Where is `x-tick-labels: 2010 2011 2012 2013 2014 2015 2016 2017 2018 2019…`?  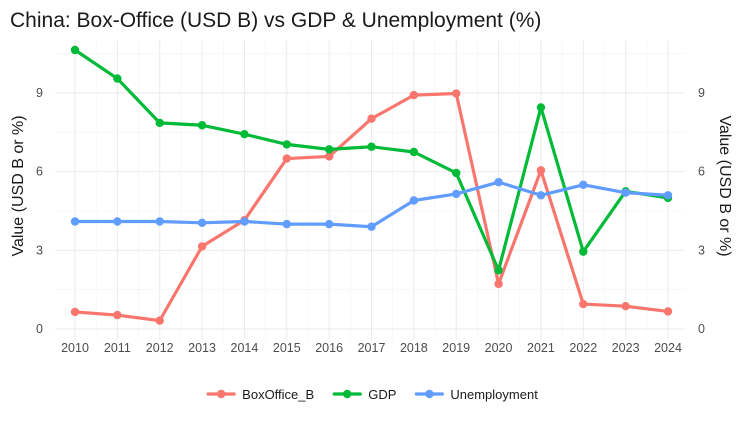
x-tick-labels: 2010 2011 2012 2013 2014 2015 2016 2017 2018 2019… is located at coordinates (371, 348).